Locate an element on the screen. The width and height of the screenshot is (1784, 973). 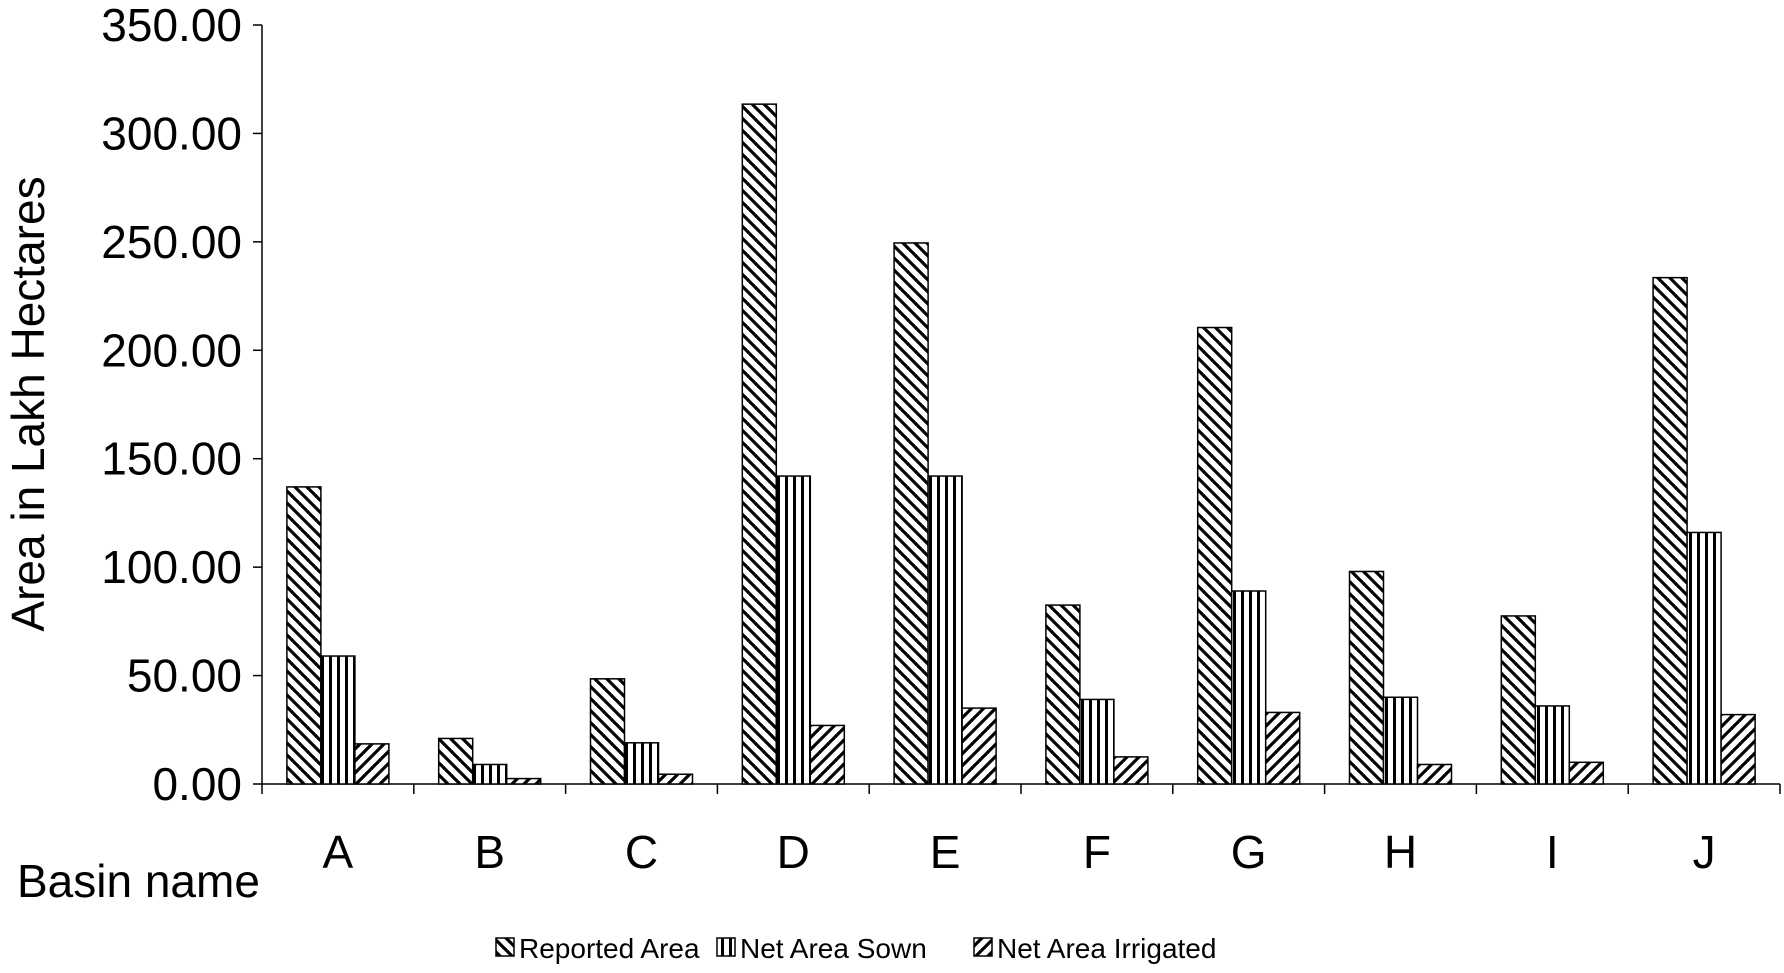
legend-label: Net Area Irrigated is located at coordinates (1106, 948).